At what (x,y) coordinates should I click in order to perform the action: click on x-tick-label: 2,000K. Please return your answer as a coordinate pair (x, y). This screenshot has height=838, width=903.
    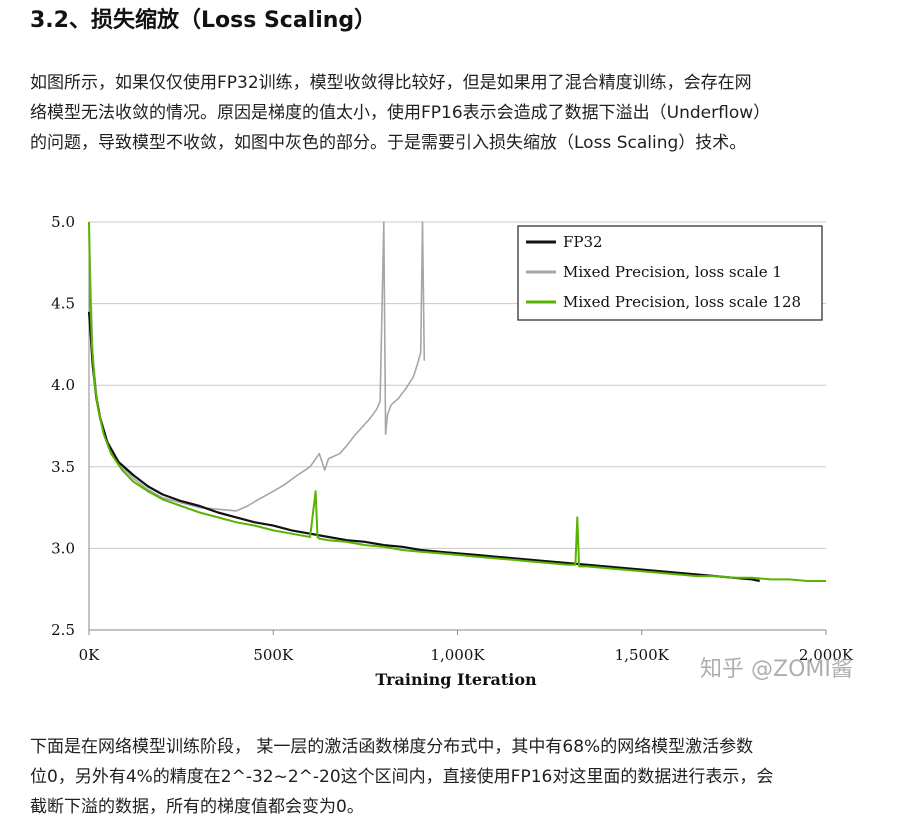
    Looking at the image, I should click on (826, 655).